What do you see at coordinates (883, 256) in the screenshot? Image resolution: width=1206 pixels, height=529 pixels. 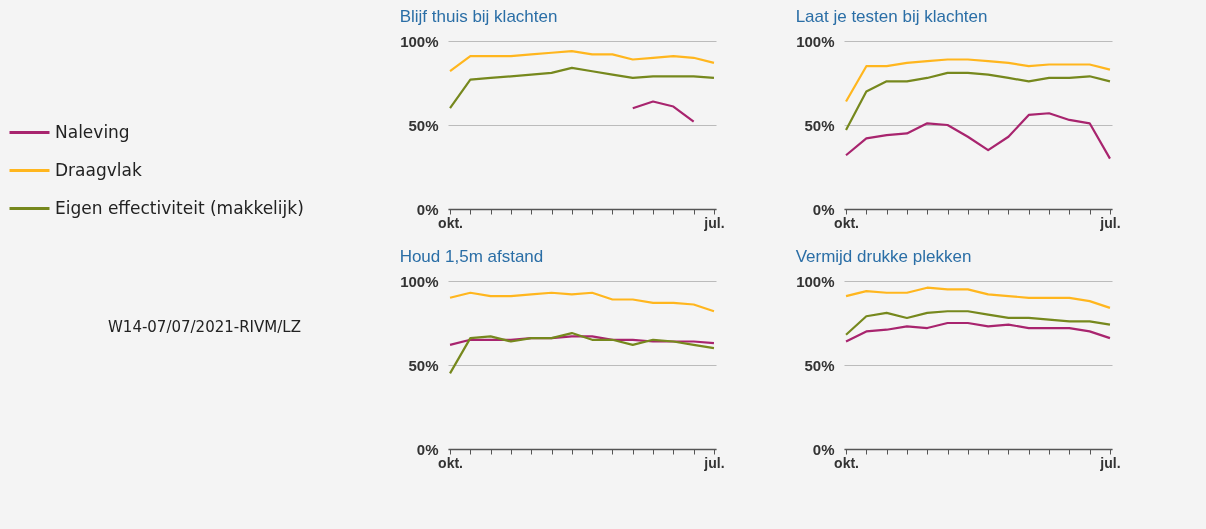 I see `chart-title: Vermijd drukke plekken` at bounding box center [883, 256].